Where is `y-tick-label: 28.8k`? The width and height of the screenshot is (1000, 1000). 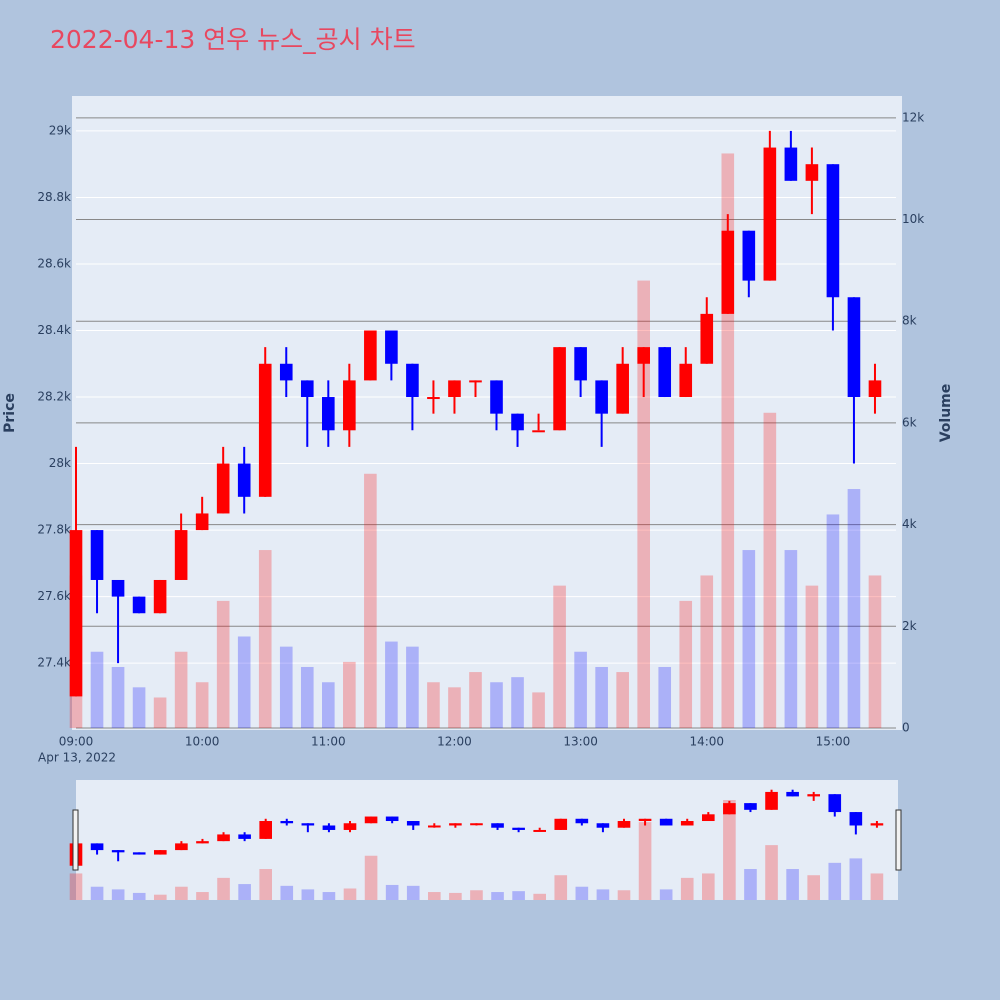
y-tick-label: 28.8k is located at coordinates (54, 197).